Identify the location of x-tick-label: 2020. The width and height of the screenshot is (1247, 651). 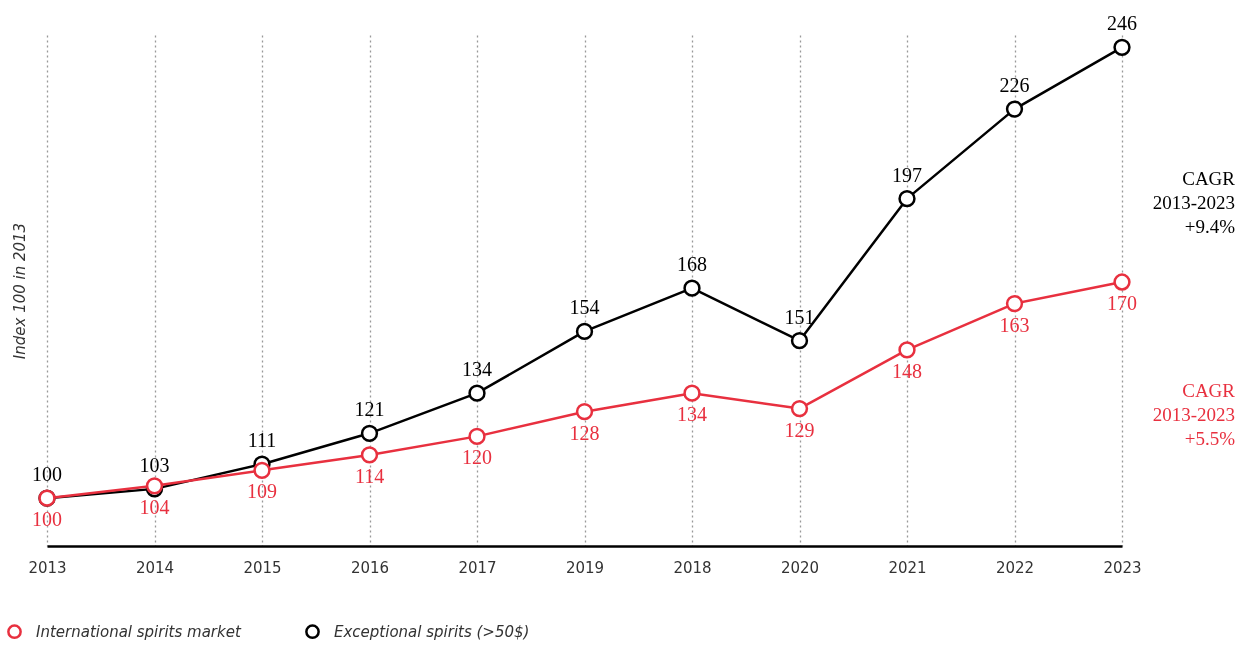
(800, 567).